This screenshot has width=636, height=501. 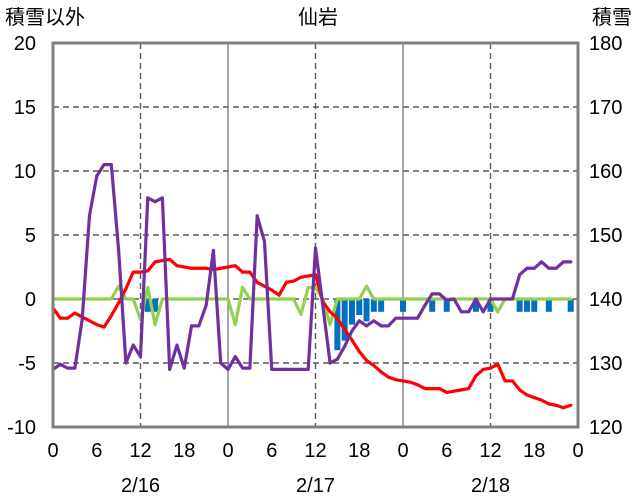 What do you see at coordinates (315, 486) in the screenshot?
I see `date-label: 2/17` at bounding box center [315, 486].